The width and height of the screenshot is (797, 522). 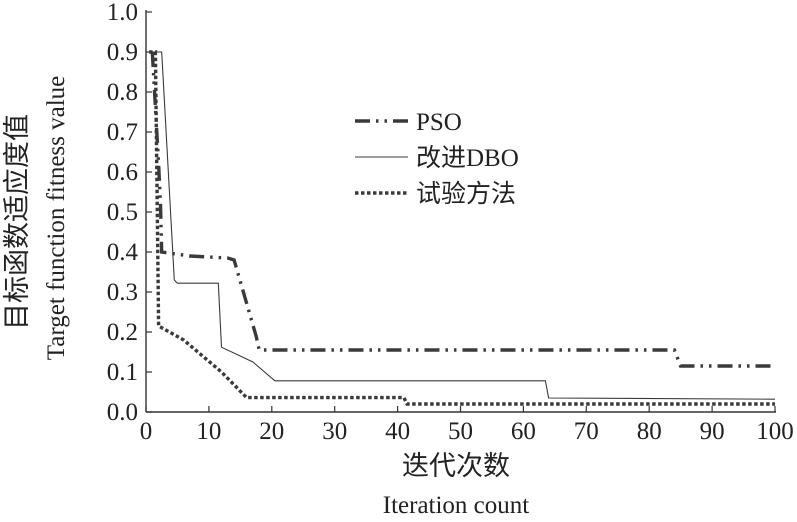 I want to click on x-tick-label: 20, so click(x=271, y=431).